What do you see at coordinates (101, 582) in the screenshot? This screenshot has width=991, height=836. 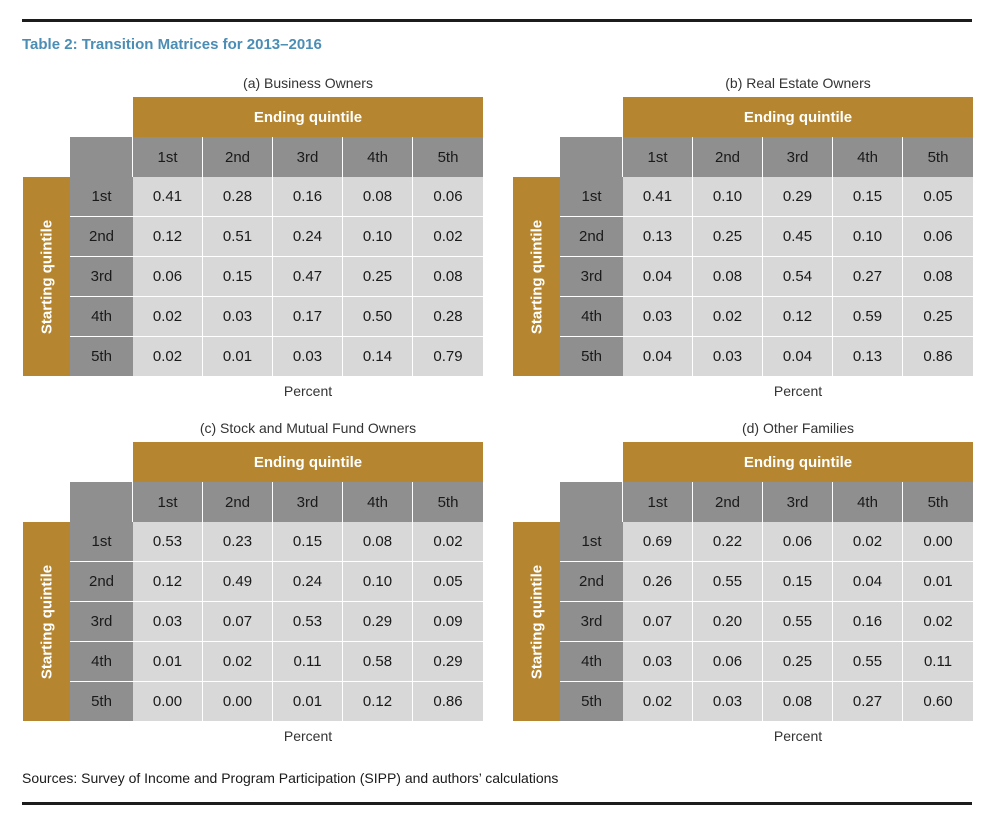 I see `row-header: 2nd` at bounding box center [101, 582].